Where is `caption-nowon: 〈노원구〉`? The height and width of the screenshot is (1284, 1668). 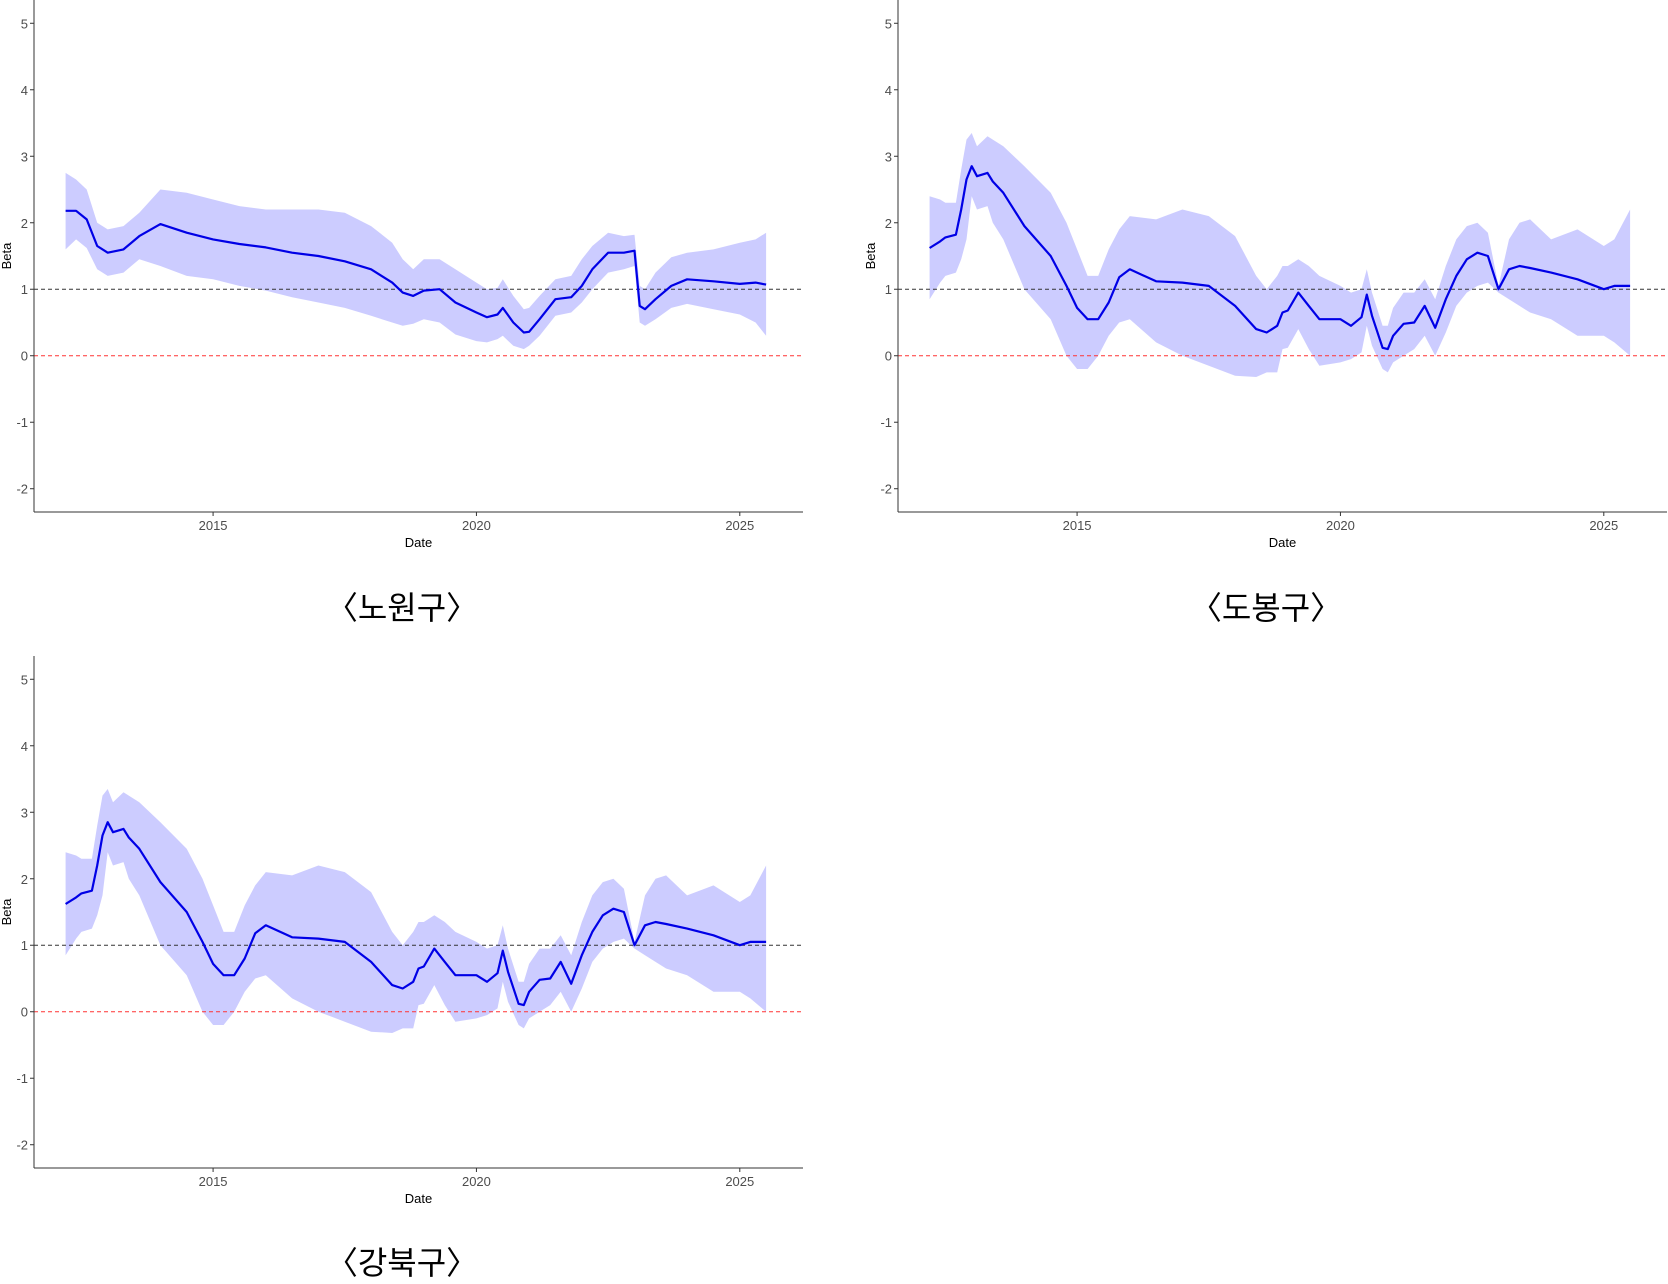
caption-nowon: 〈노원구〉 is located at coordinates (402, 608).